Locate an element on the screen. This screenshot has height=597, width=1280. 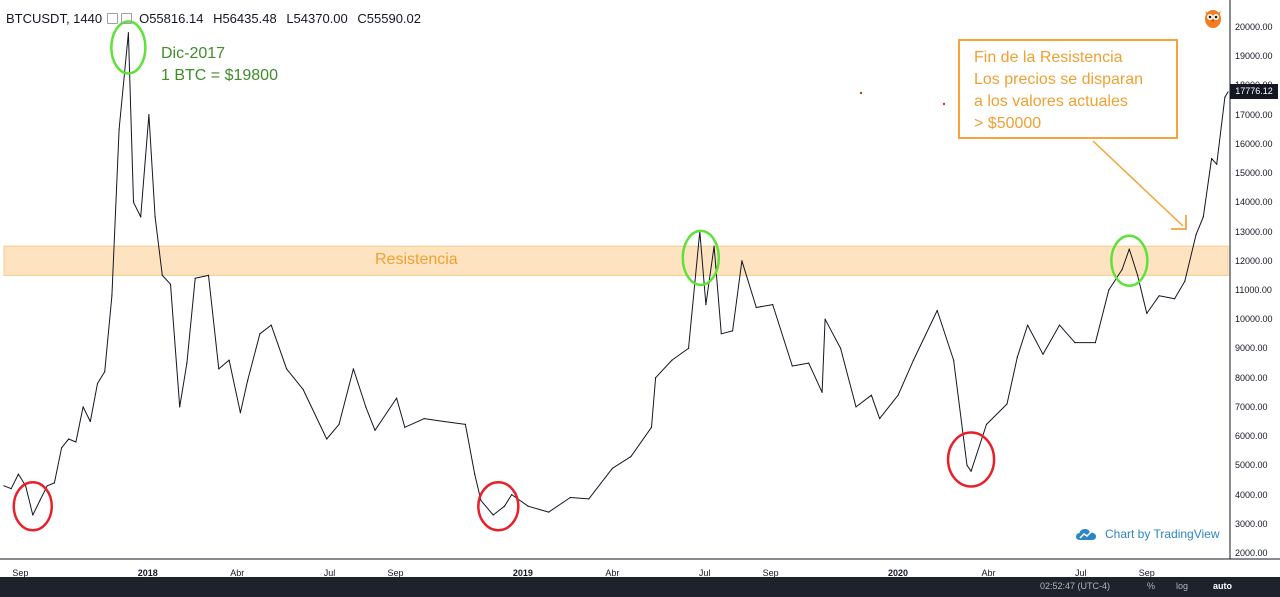
visibility-icon is located at coordinates (127, 18).